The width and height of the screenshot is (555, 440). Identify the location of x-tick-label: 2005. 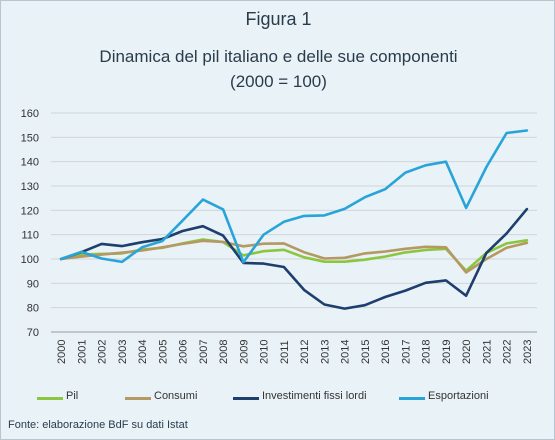
(163, 352).